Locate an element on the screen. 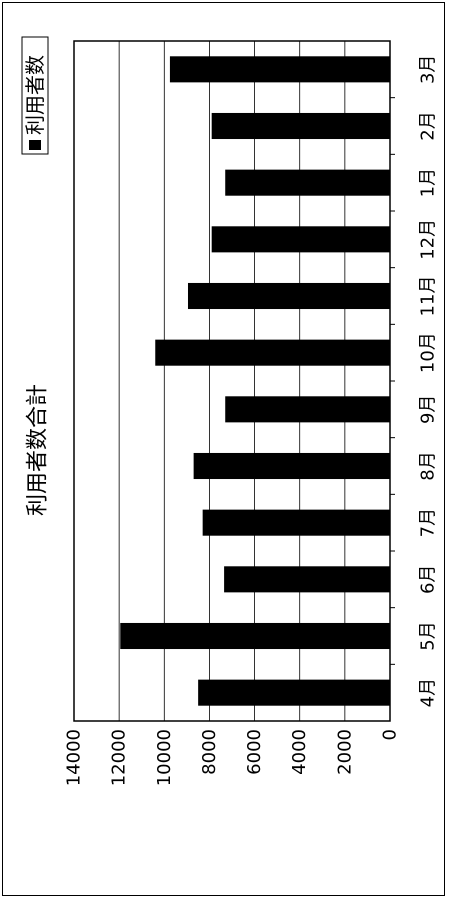 The width and height of the screenshot is (449, 900). value-tick-label: 8000 is located at coordinates (209, 752).